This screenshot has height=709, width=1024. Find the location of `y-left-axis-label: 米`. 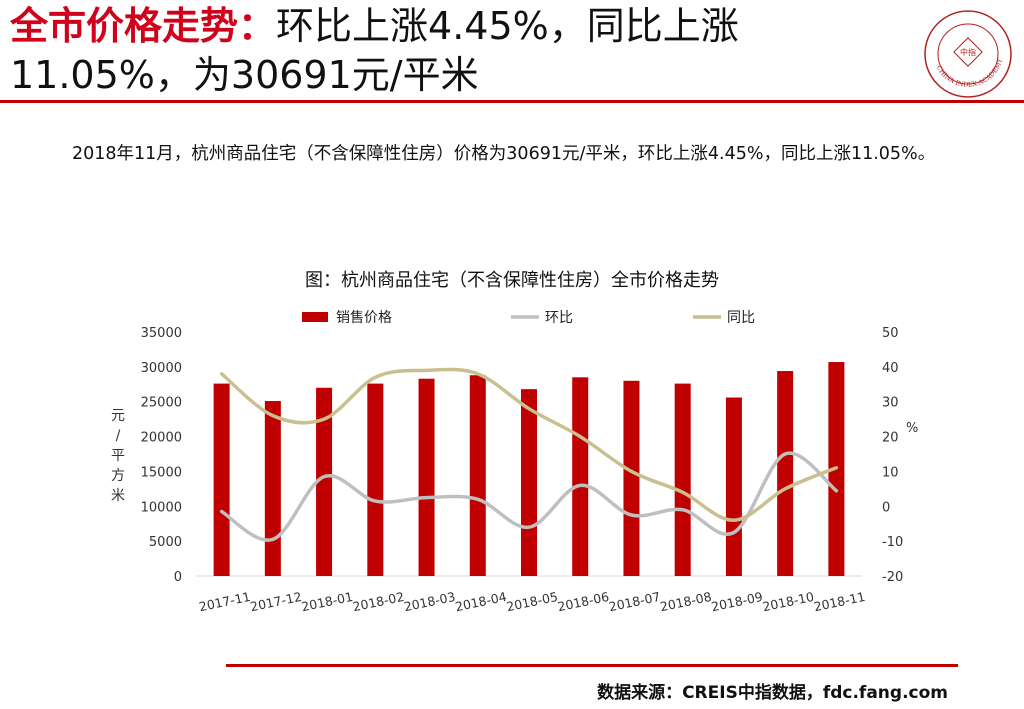

y-left-axis-label: 米 is located at coordinates (118, 496).